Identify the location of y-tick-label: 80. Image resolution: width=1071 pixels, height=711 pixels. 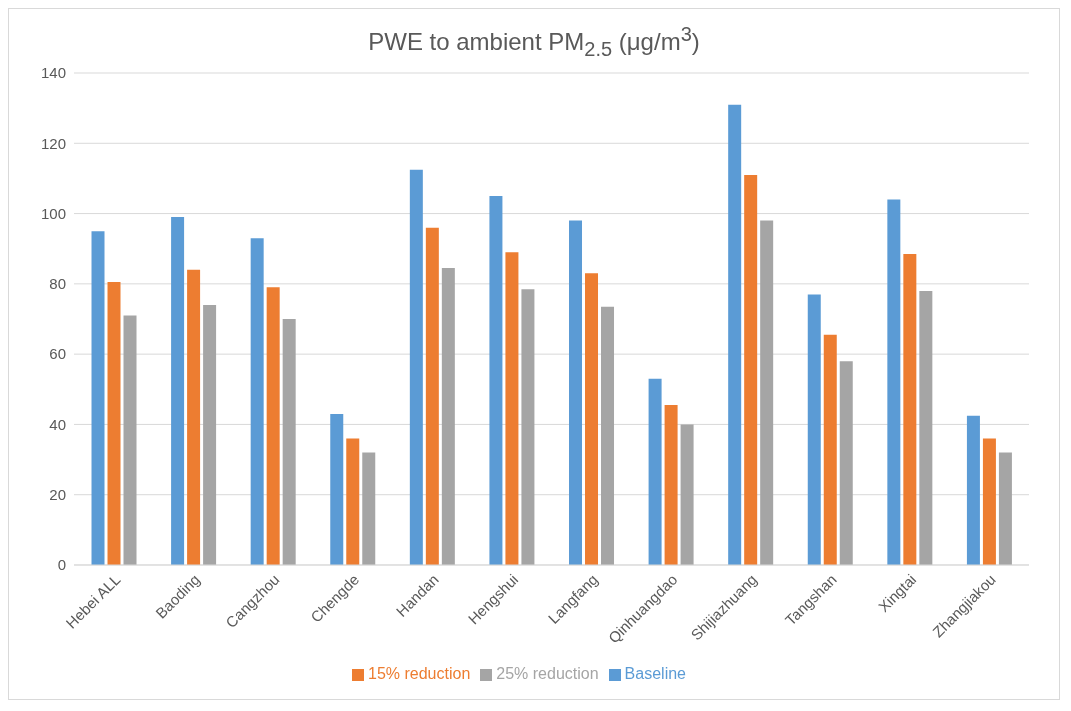
(57, 284).